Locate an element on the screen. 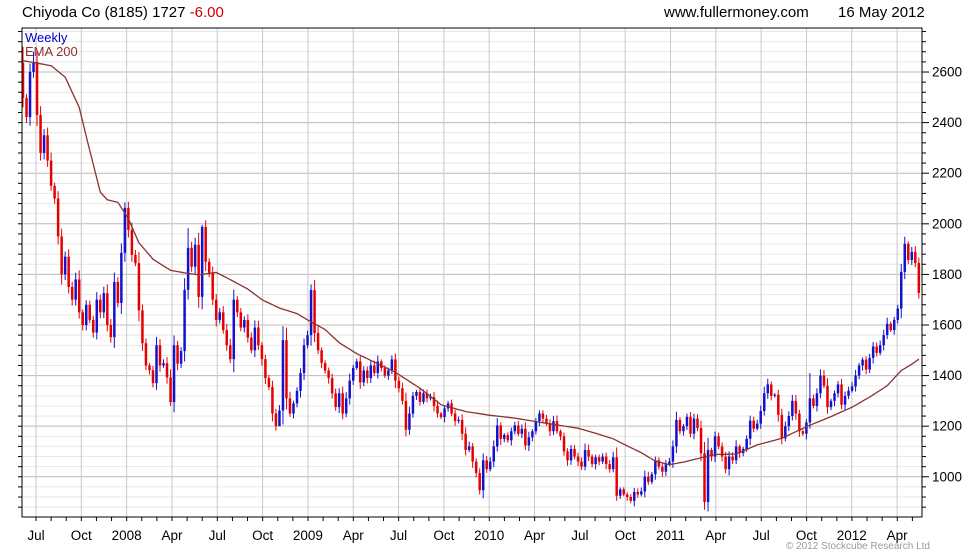 The image size is (980, 560). x-axis-label: 2010 is located at coordinates (489, 535).